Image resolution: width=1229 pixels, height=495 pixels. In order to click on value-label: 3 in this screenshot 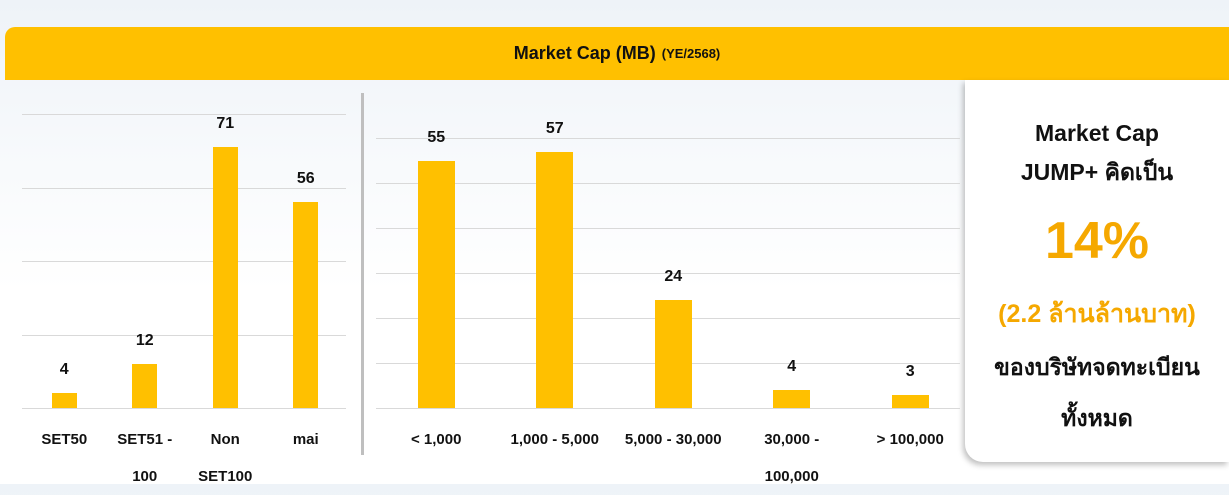, I will do `click(910, 371)`.